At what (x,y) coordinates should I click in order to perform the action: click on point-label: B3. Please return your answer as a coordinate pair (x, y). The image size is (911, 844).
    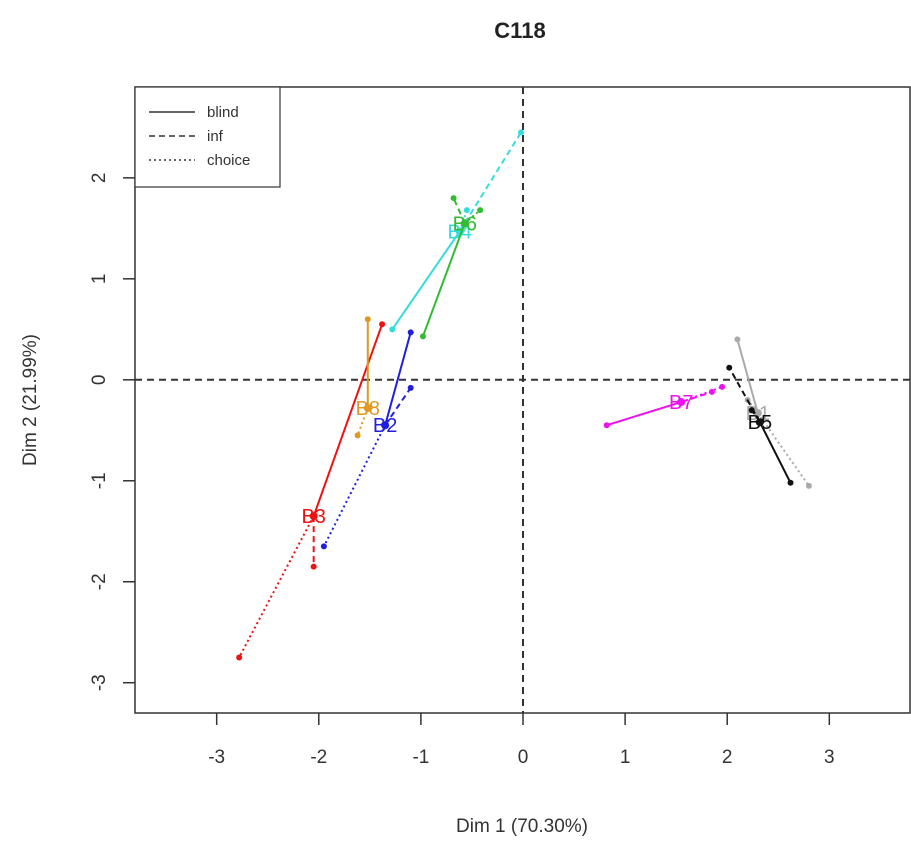
    Looking at the image, I should click on (313, 517).